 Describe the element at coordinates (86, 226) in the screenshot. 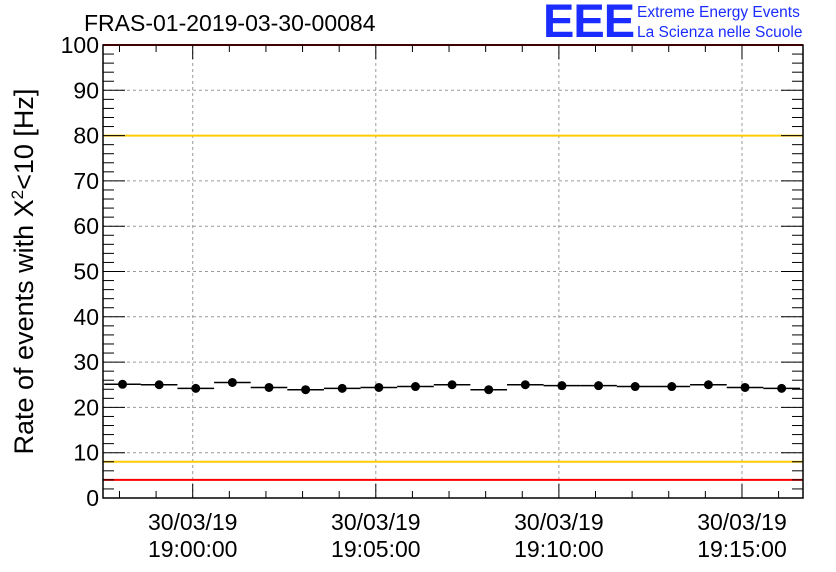

I see `y-tick-label: 60` at that location.